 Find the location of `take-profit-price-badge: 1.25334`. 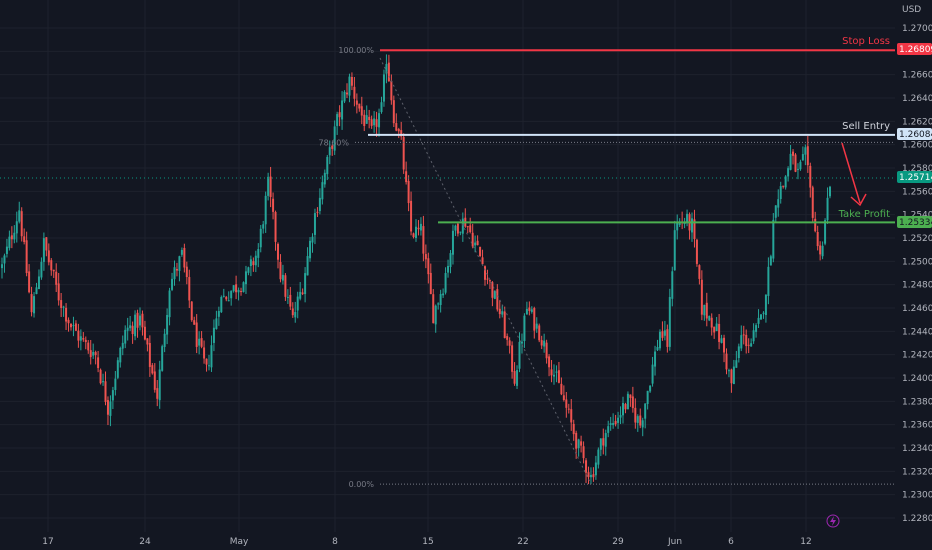

take-profit-price-badge: 1.25334 is located at coordinates (914, 222).